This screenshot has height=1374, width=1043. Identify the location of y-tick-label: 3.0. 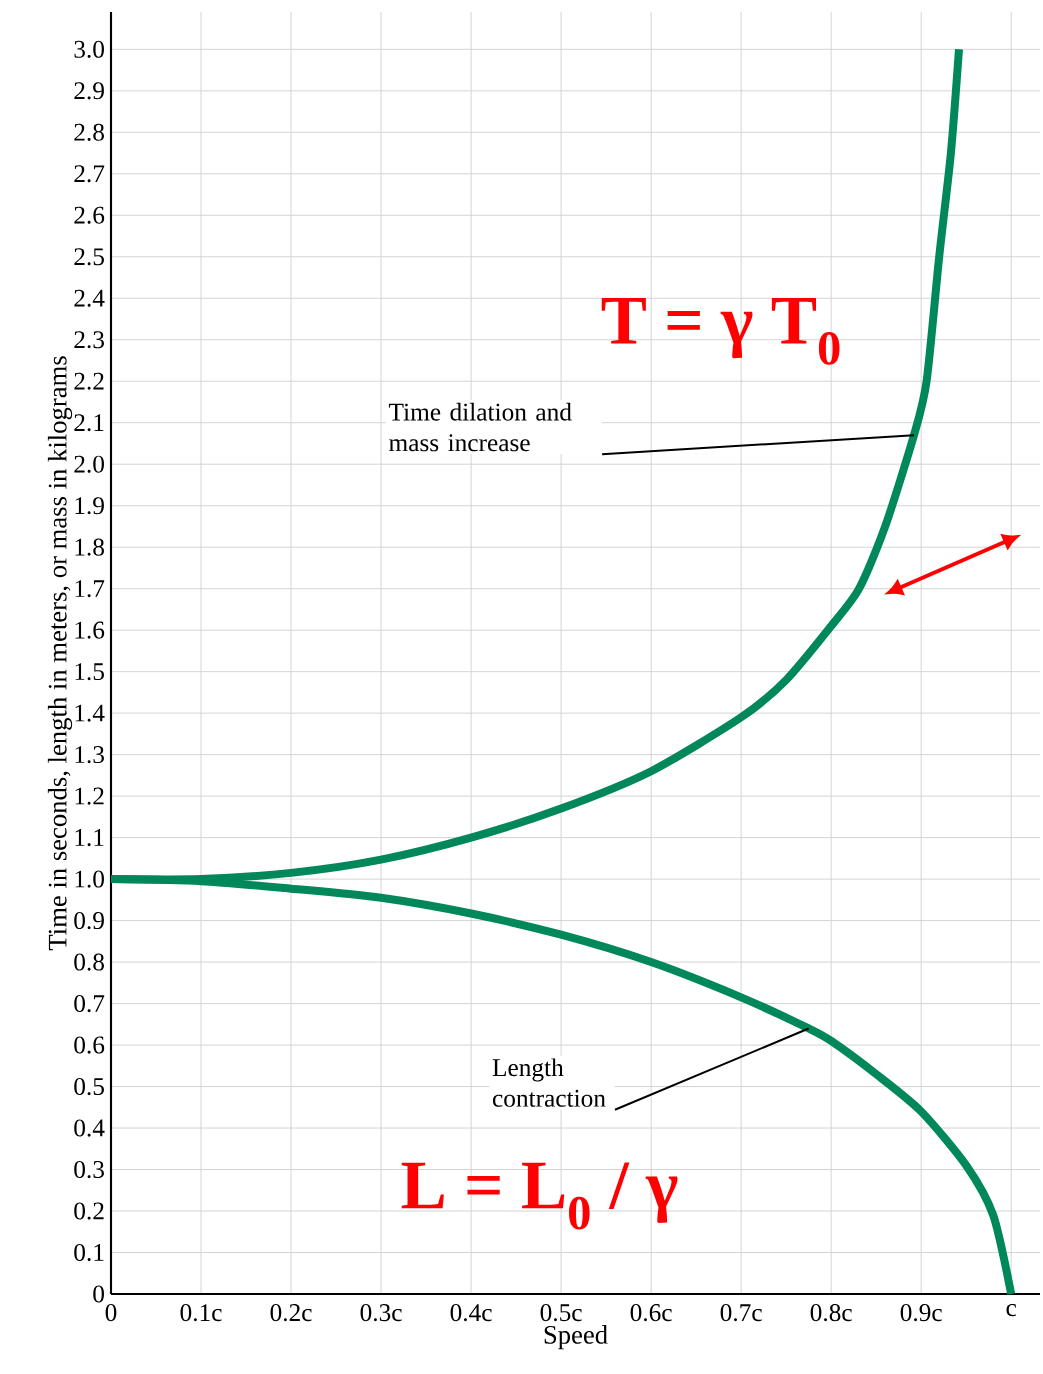
(89, 49).